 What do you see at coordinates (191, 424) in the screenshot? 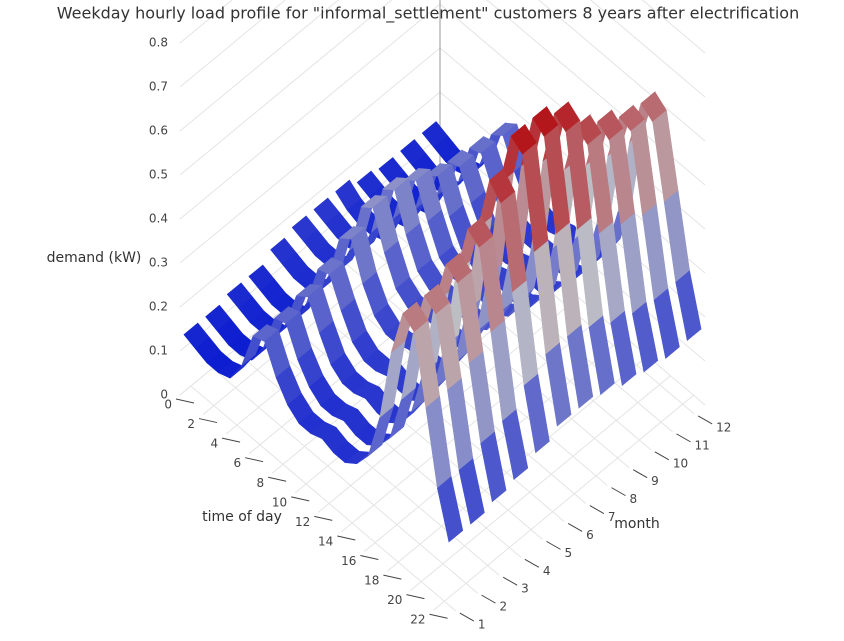
I see `x-tick-label: 2` at bounding box center [191, 424].